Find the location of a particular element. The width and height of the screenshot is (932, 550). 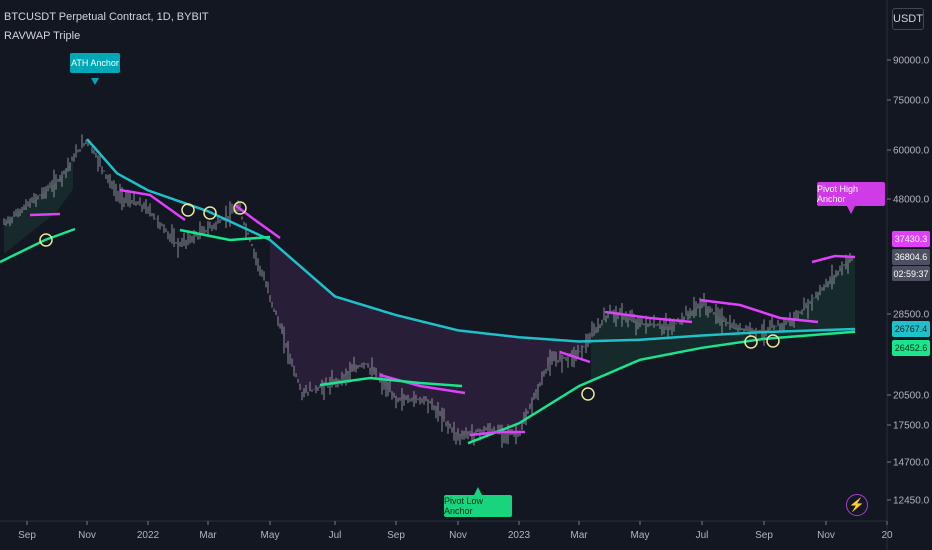

currency-selector: USDT is located at coordinates (908, 19).